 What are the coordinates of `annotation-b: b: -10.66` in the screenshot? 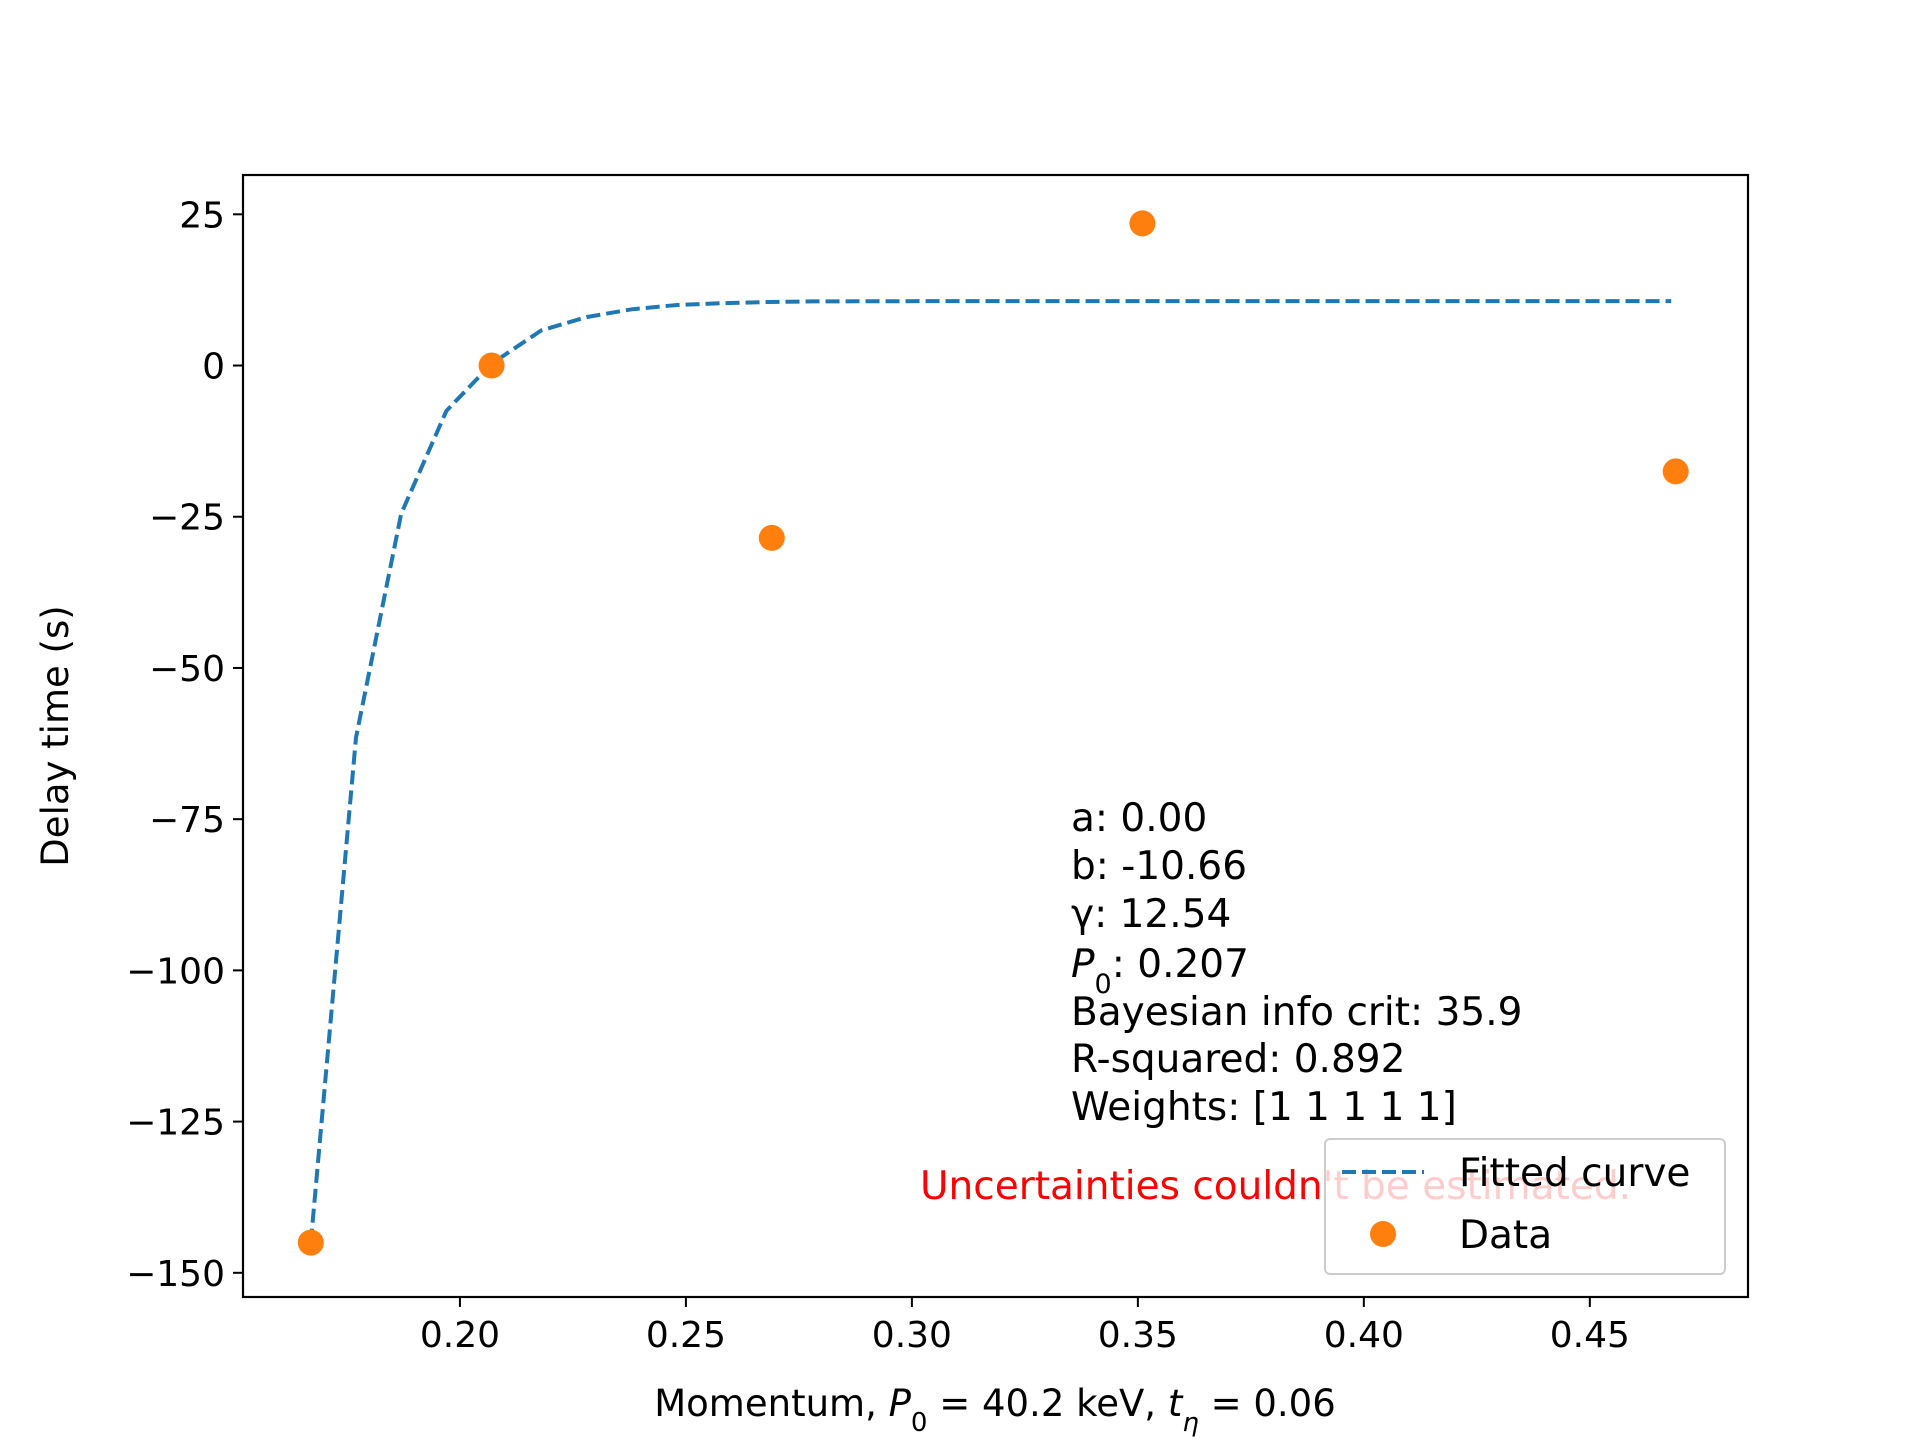 It's located at (1159, 866).